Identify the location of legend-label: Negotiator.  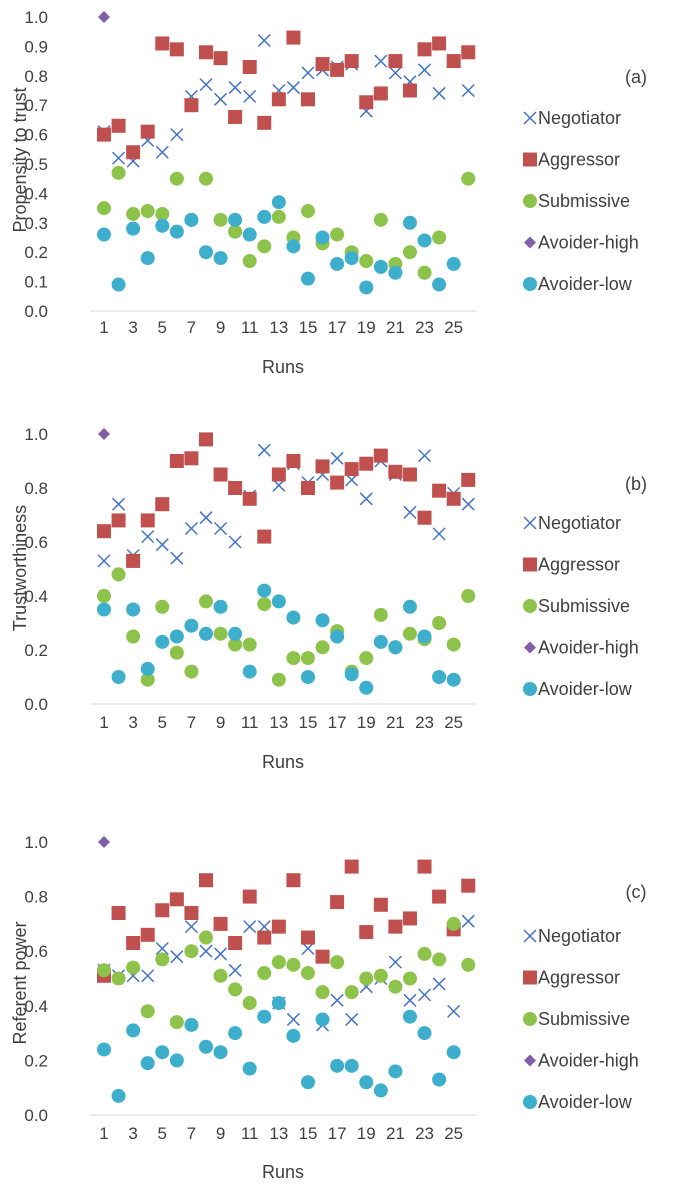
(579, 118).